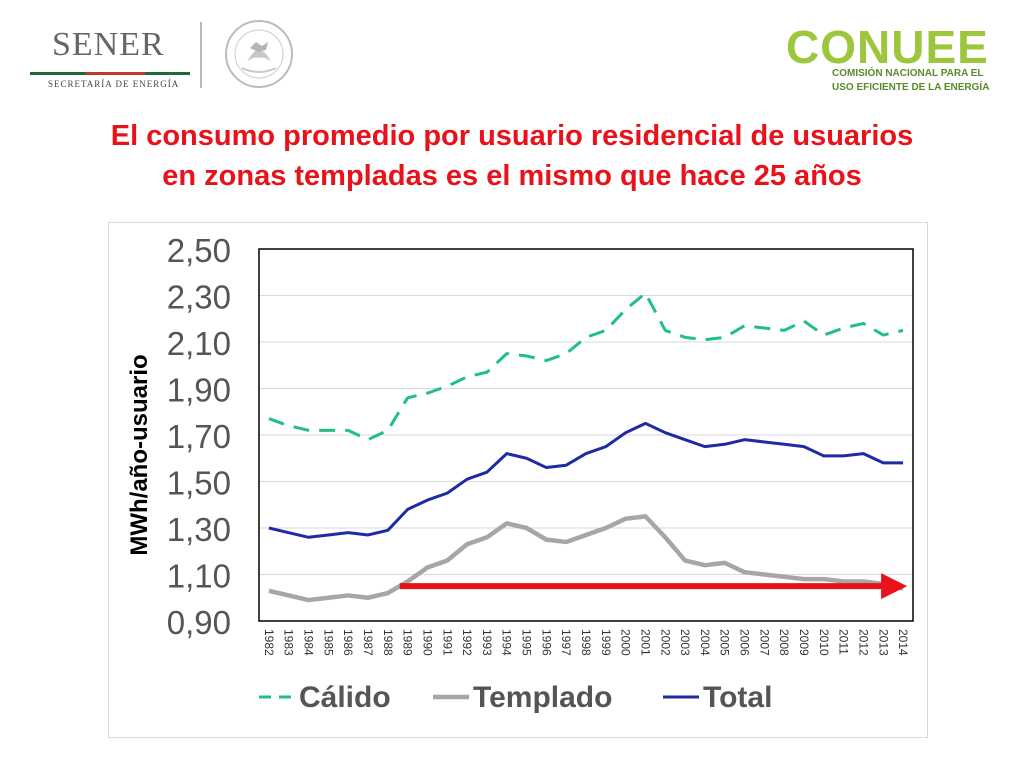 This screenshot has height=768, width=1024. Describe the element at coordinates (745, 642) in the screenshot. I see `x-tick-label: 2006` at that location.